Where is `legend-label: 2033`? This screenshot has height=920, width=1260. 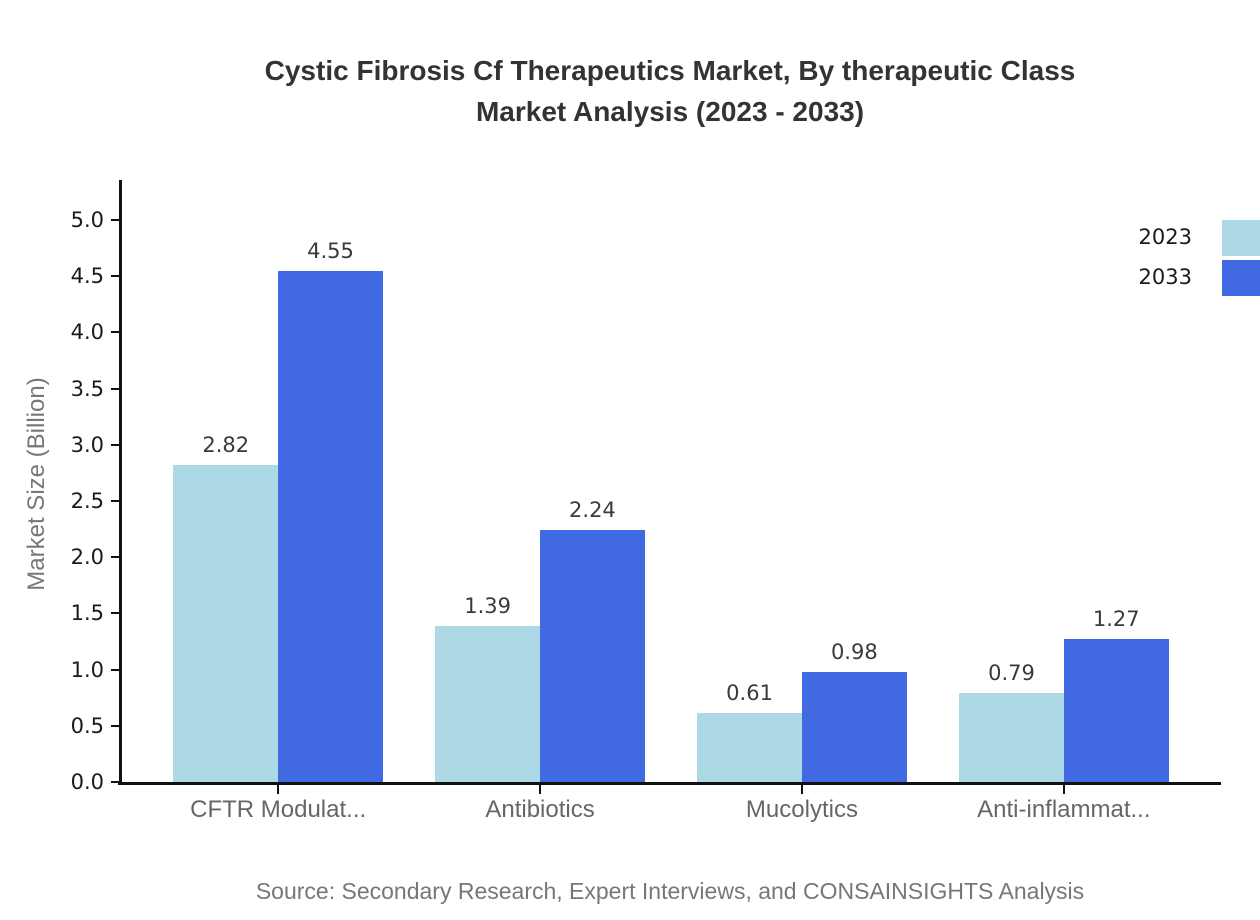
legend-label: 2033 is located at coordinates (1165, 277).